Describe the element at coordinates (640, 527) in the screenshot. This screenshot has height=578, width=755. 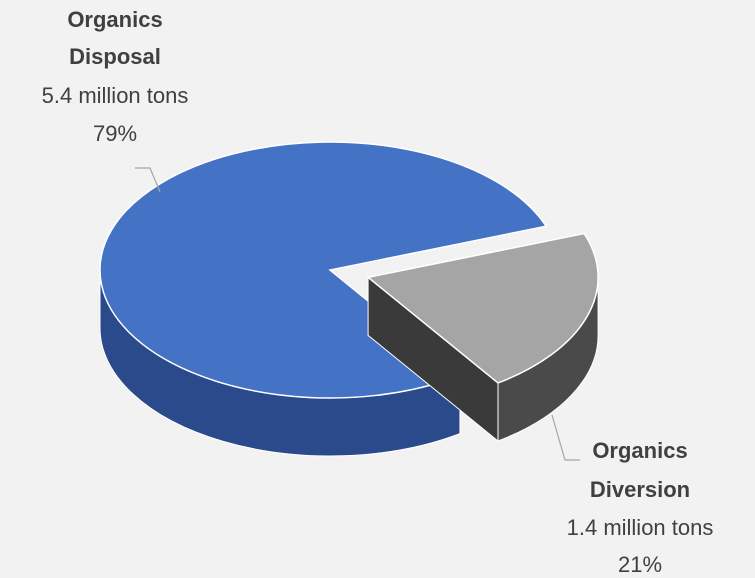
I see `slice-label-value: 1.4 million tons` at that location.